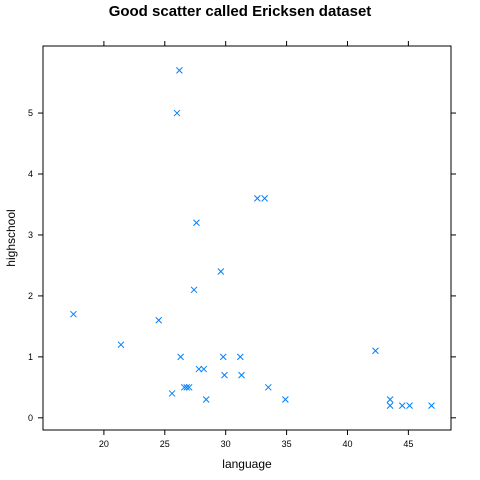 The height and width of the screenshot is (480, 480). What do you see at coordinates (30, 235) in the screenshot?
I see `y-tick-label: 3` at bounding box center [30, 235].